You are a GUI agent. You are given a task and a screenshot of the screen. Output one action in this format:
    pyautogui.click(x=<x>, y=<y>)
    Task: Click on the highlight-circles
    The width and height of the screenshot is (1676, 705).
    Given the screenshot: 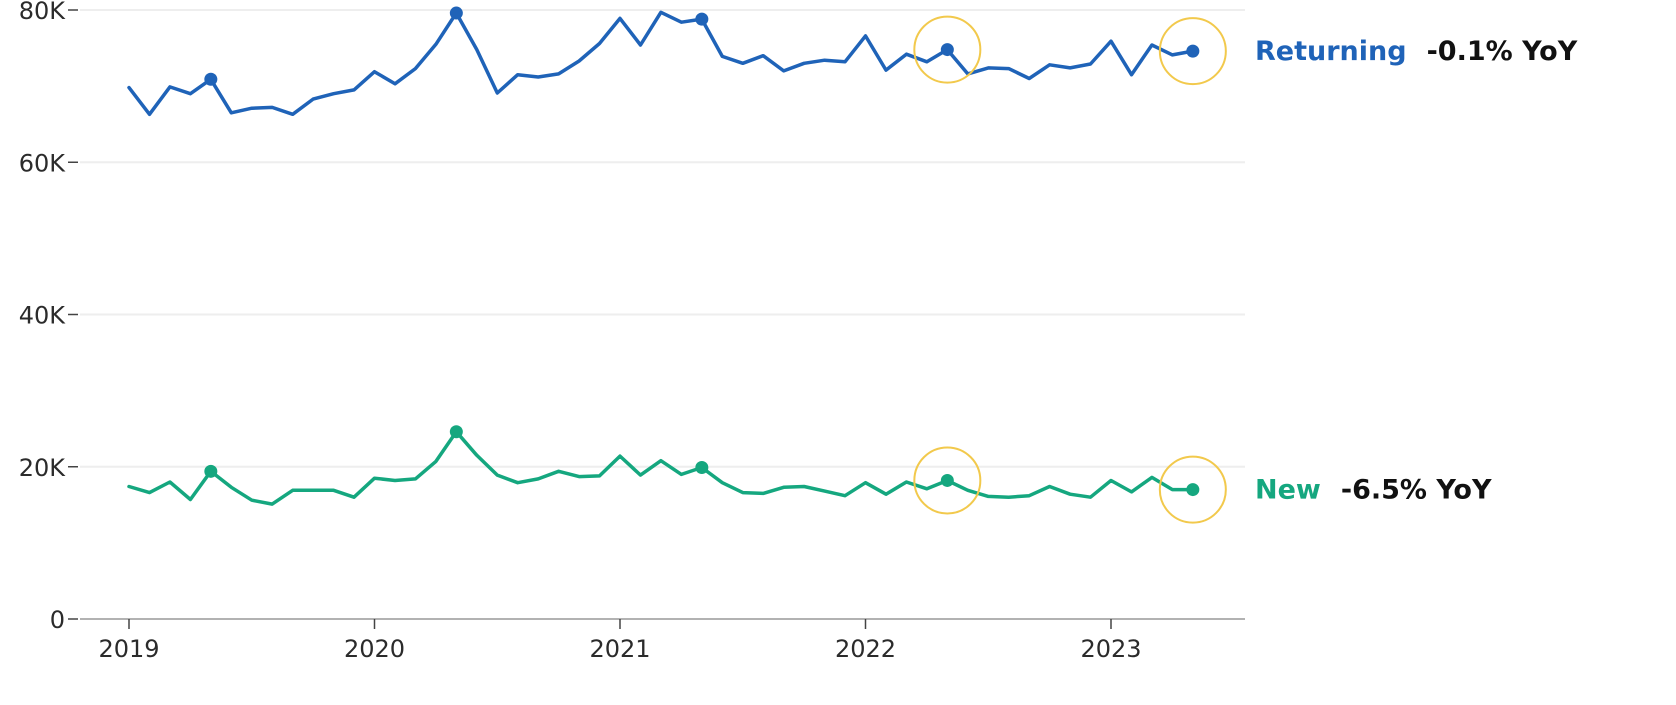 What is the action you would take?
    pyautogui.click(x=1070, y=269)
    